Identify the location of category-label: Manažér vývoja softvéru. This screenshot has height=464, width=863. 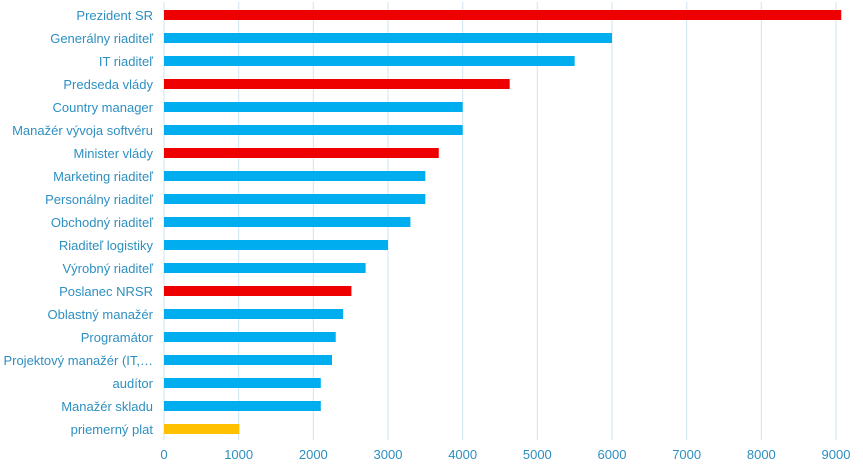
(82, 130).